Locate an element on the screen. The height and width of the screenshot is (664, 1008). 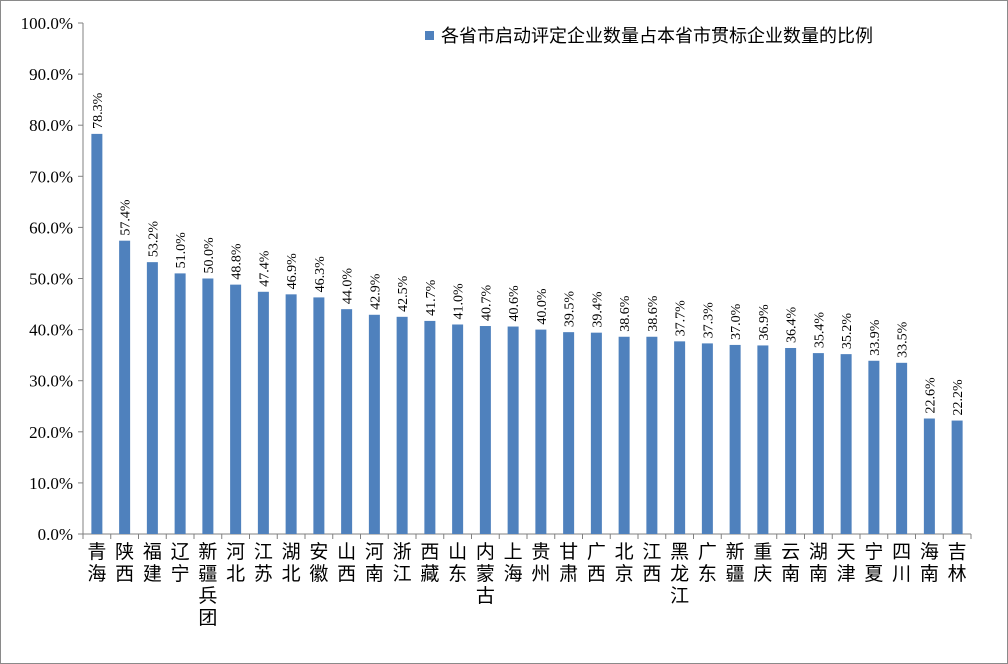
legend-label: 各省市启动评定企业数量占本省市贯标企业数量的比例 is located at coordinates (657, 36).